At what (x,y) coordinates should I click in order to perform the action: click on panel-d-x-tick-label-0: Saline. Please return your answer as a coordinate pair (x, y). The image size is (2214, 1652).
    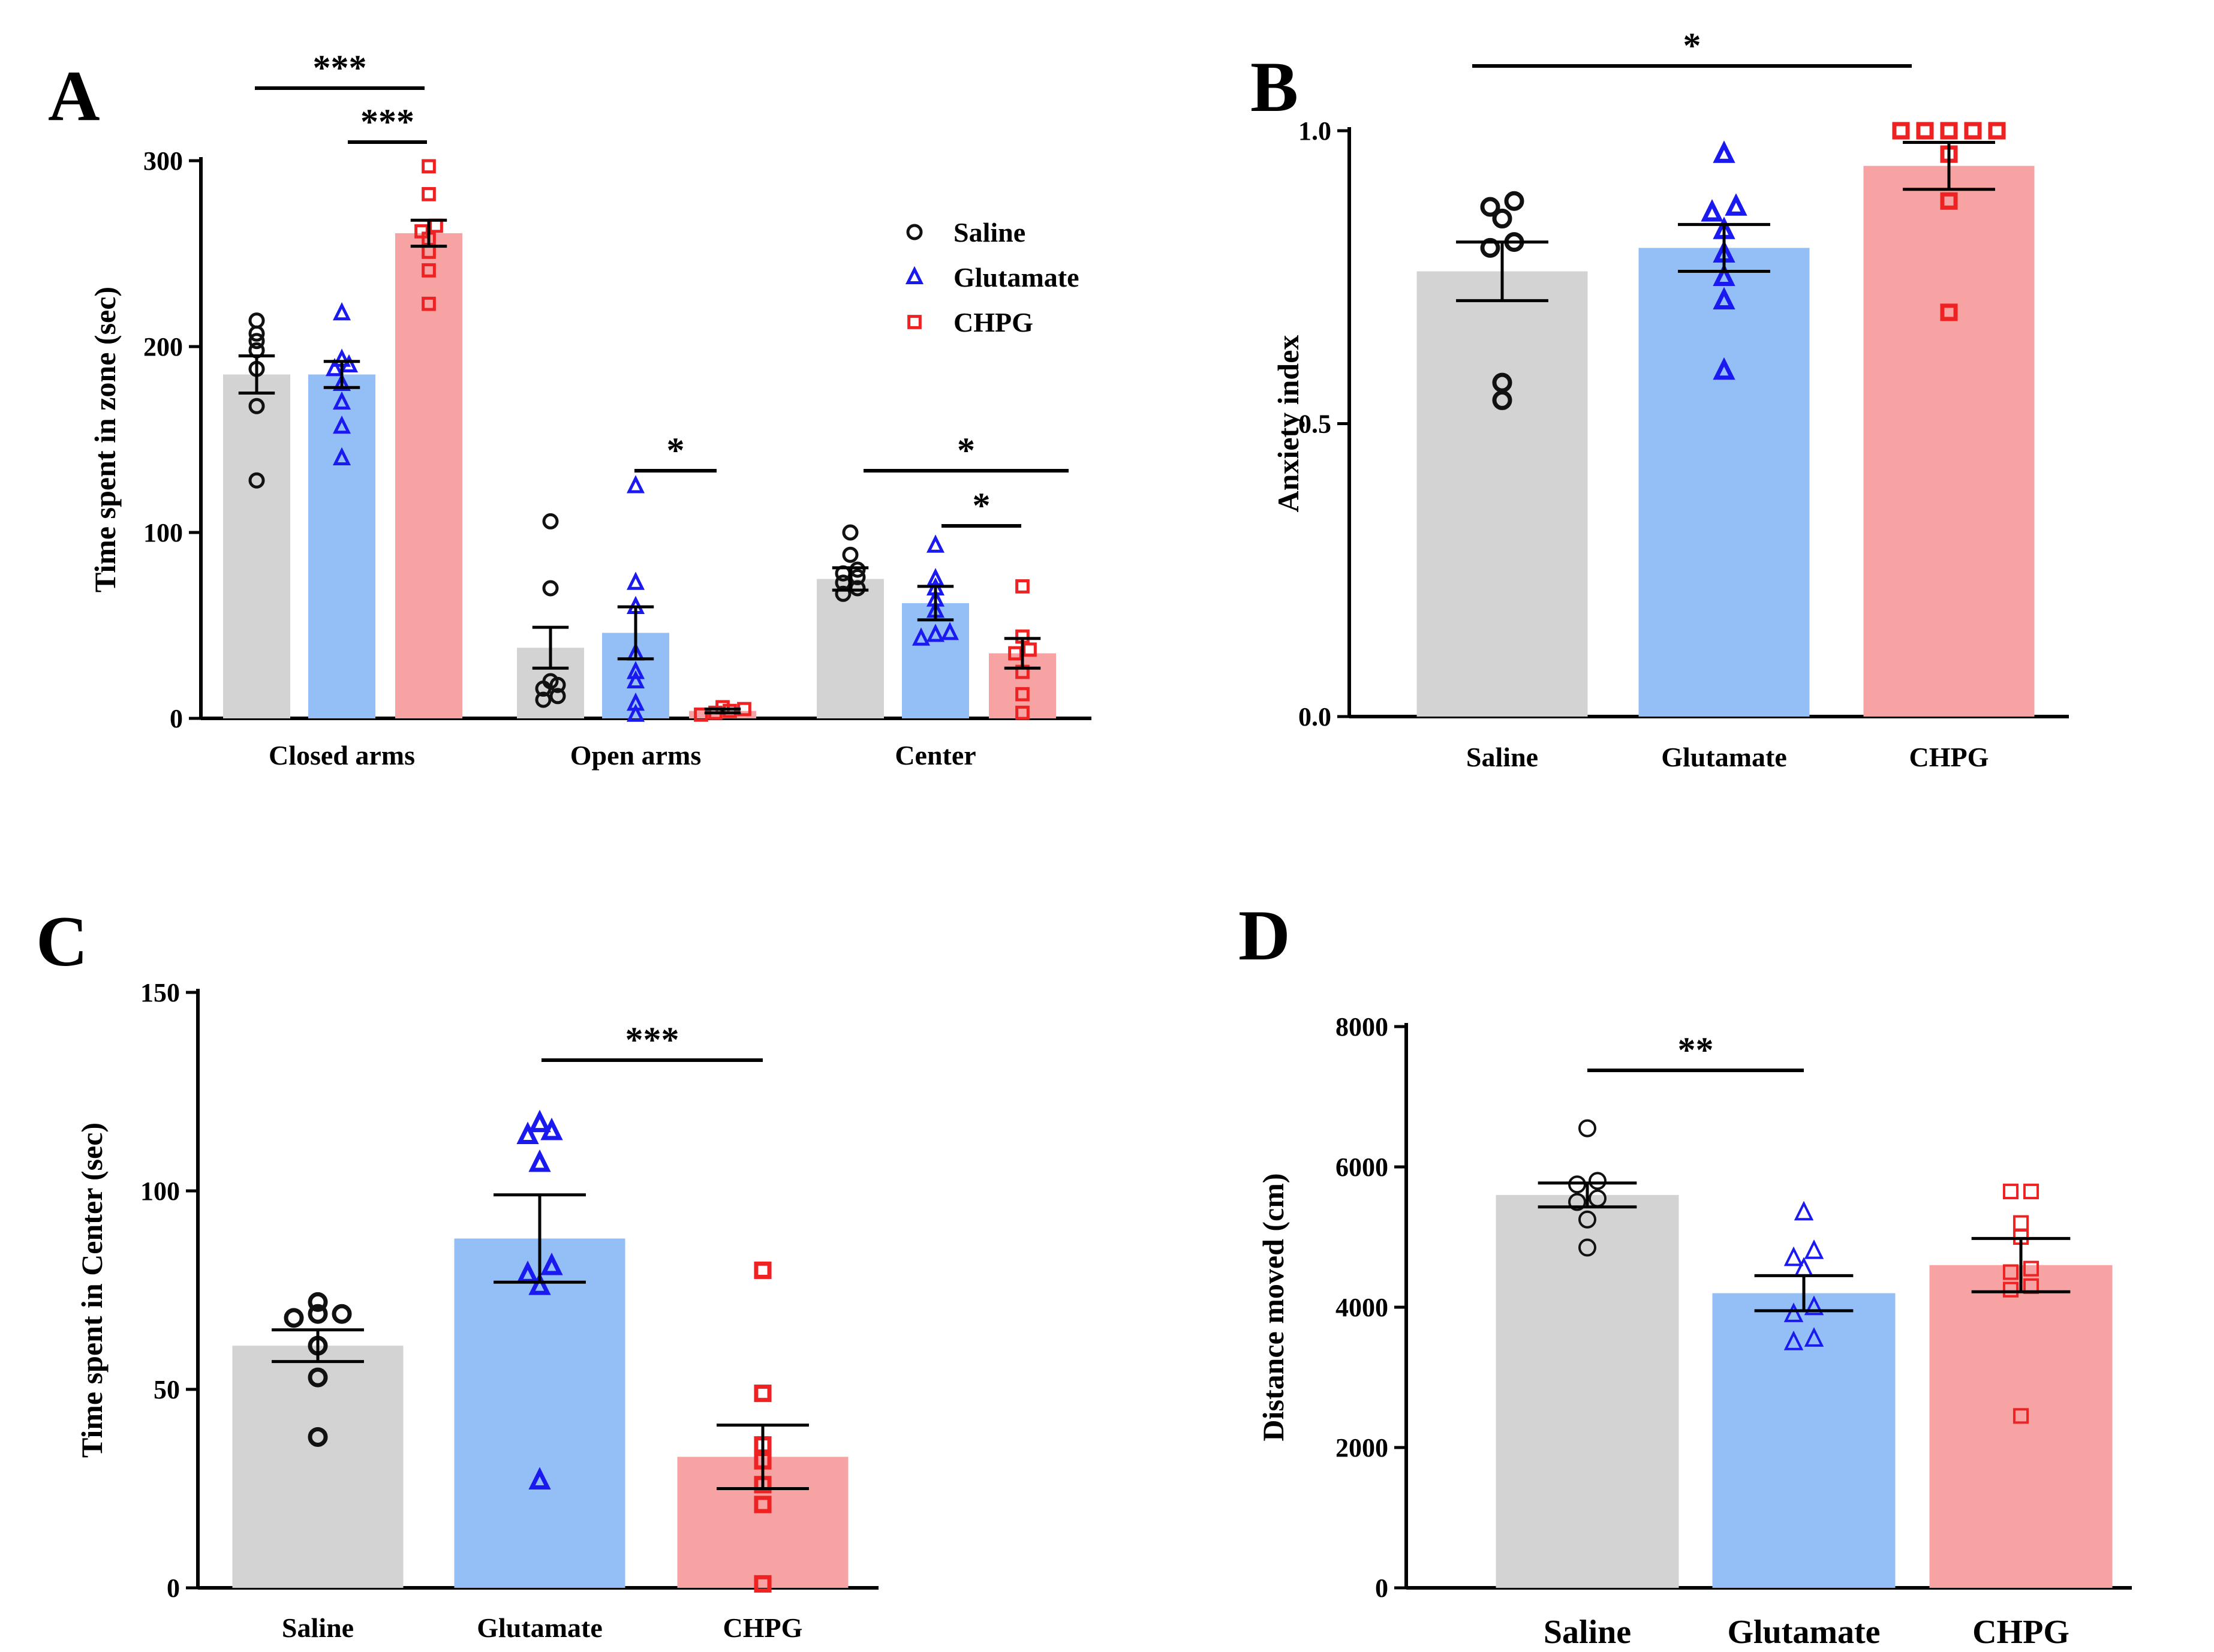
    Looking at the image, I should click on (1587, 1632).